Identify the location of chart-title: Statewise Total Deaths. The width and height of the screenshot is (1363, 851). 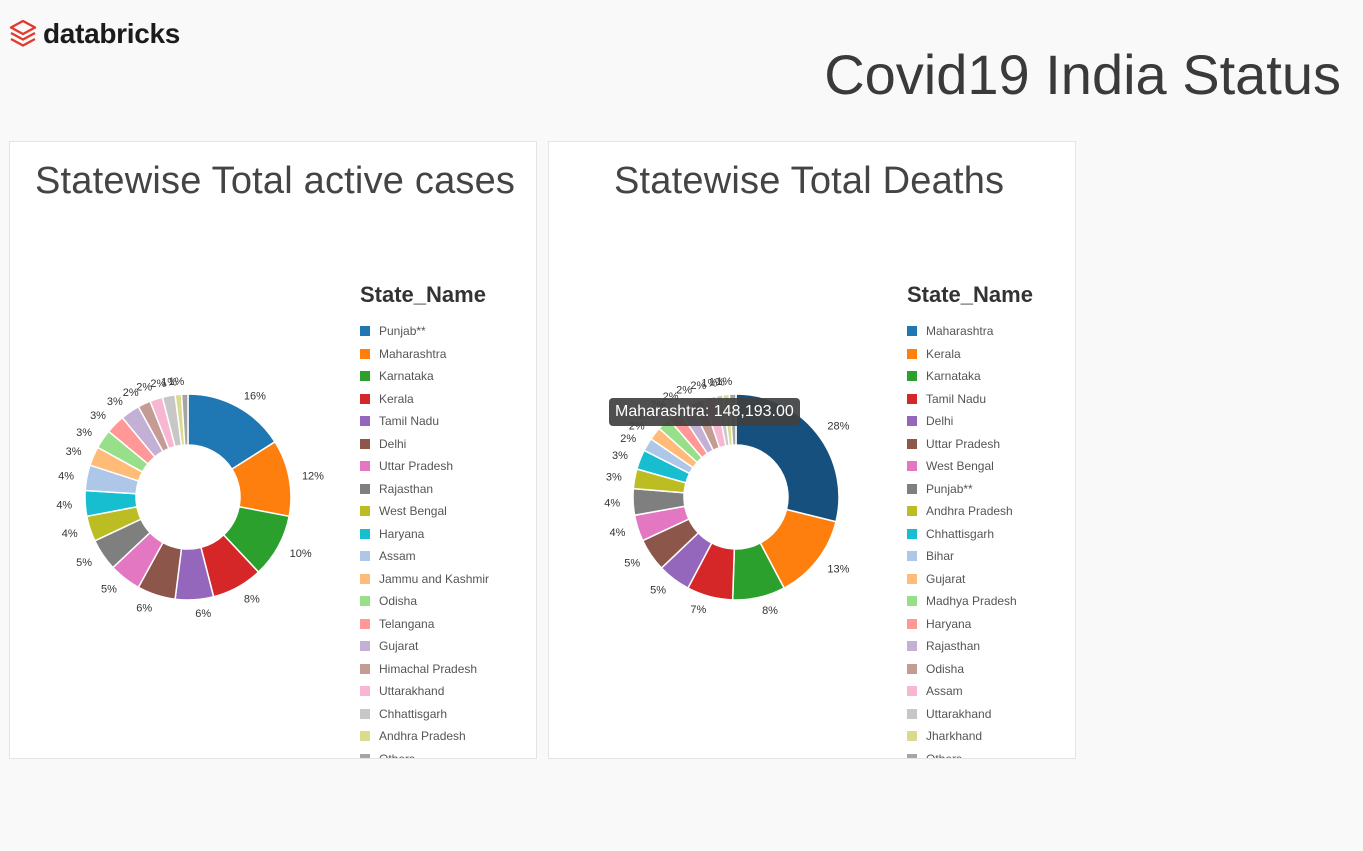
(809, 181).